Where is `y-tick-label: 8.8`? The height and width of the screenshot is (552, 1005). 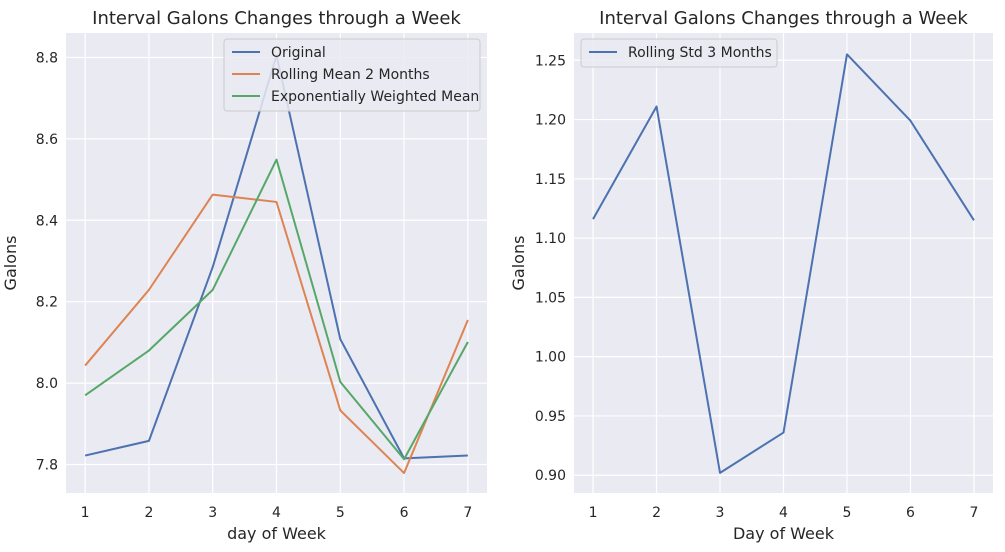
y-tick-label: 8.8 is located at coordinates (47, 58).